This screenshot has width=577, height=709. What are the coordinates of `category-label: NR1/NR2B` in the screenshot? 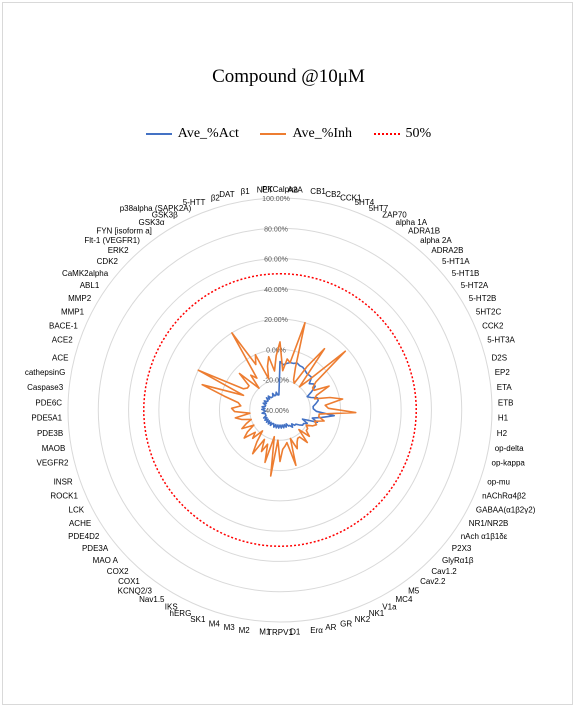 It's located at (489, 523).